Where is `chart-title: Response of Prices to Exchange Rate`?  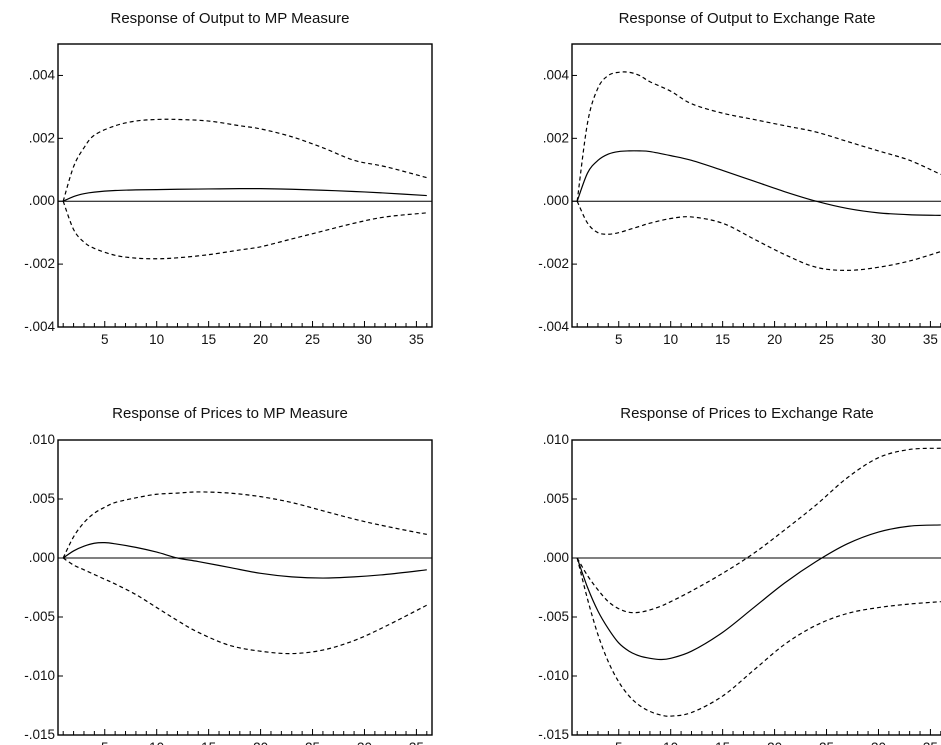
chart-title: Response of Prices to Exchange Rate is located at coordinates (747, 413).